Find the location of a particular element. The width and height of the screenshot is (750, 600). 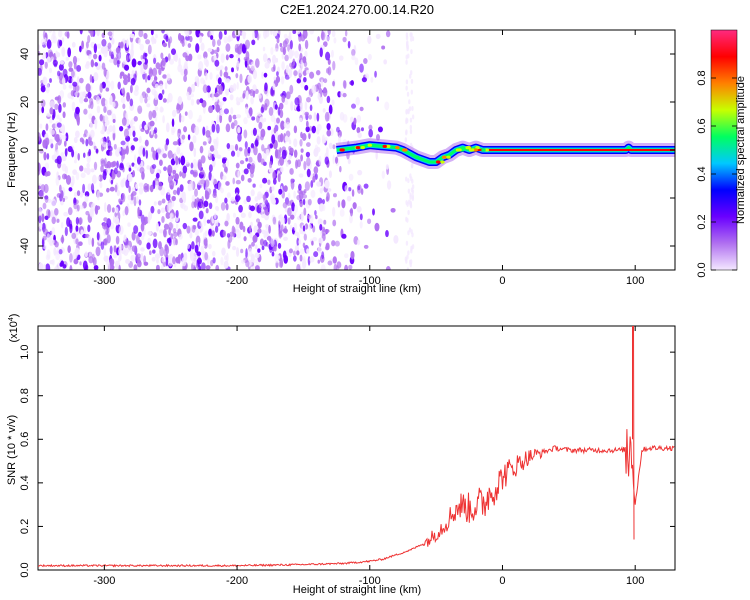

colorbar-ticks: 0.0 0.2 0.4 0.6 0.8 is located at coordinates (716, 174).